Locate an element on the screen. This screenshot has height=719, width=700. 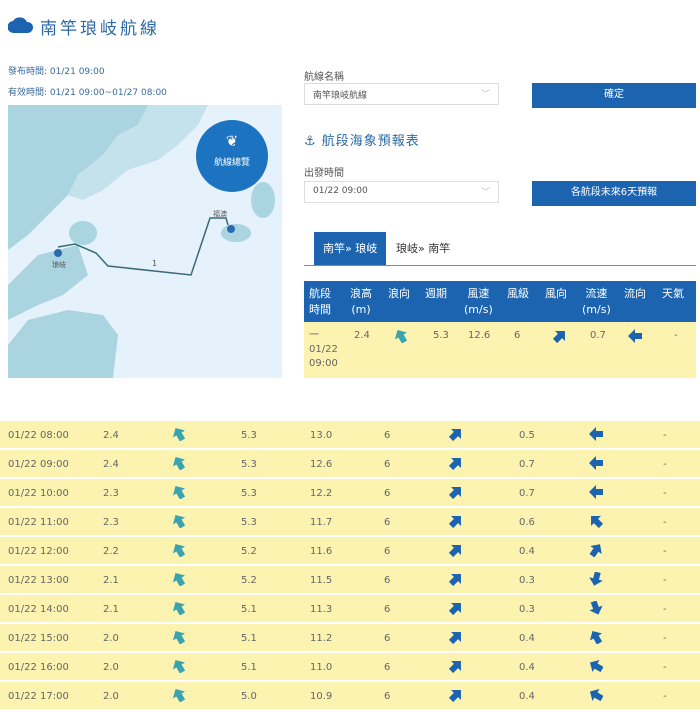
column-header: 週期 is located at coordinates (436, 293).